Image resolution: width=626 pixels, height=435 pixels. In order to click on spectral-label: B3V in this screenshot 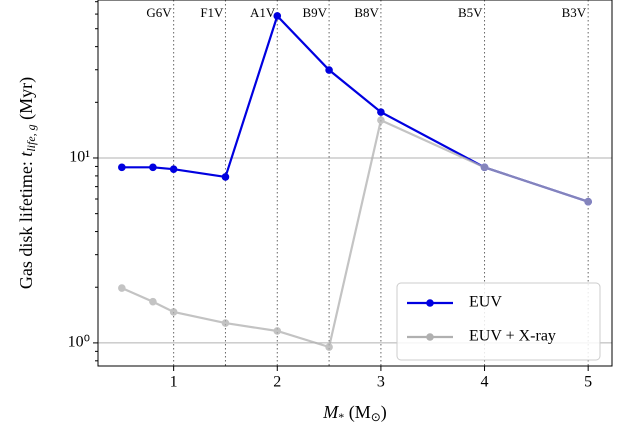, I will do `click(574, 12)`.